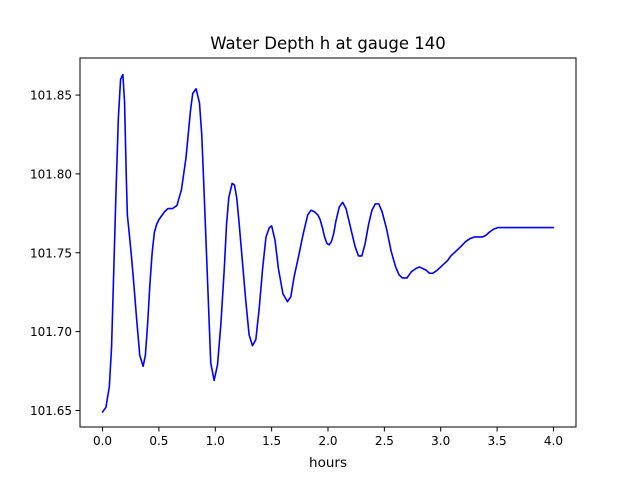  Describe the element at coordinates (327, 441) in the screenshot. I see `x-tick-label: 2.0` at that location.